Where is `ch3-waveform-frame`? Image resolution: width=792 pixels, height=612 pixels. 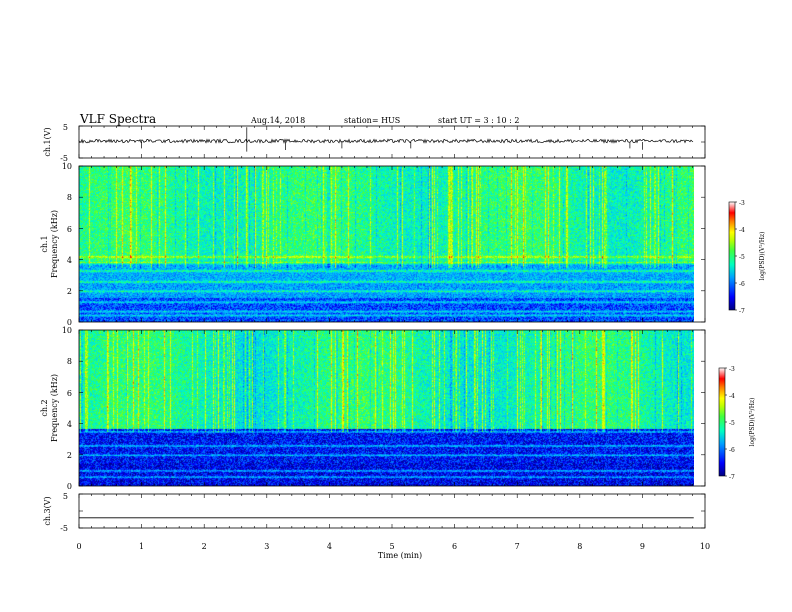
ch3-waveform-frame is located at coordinates (392, 511).